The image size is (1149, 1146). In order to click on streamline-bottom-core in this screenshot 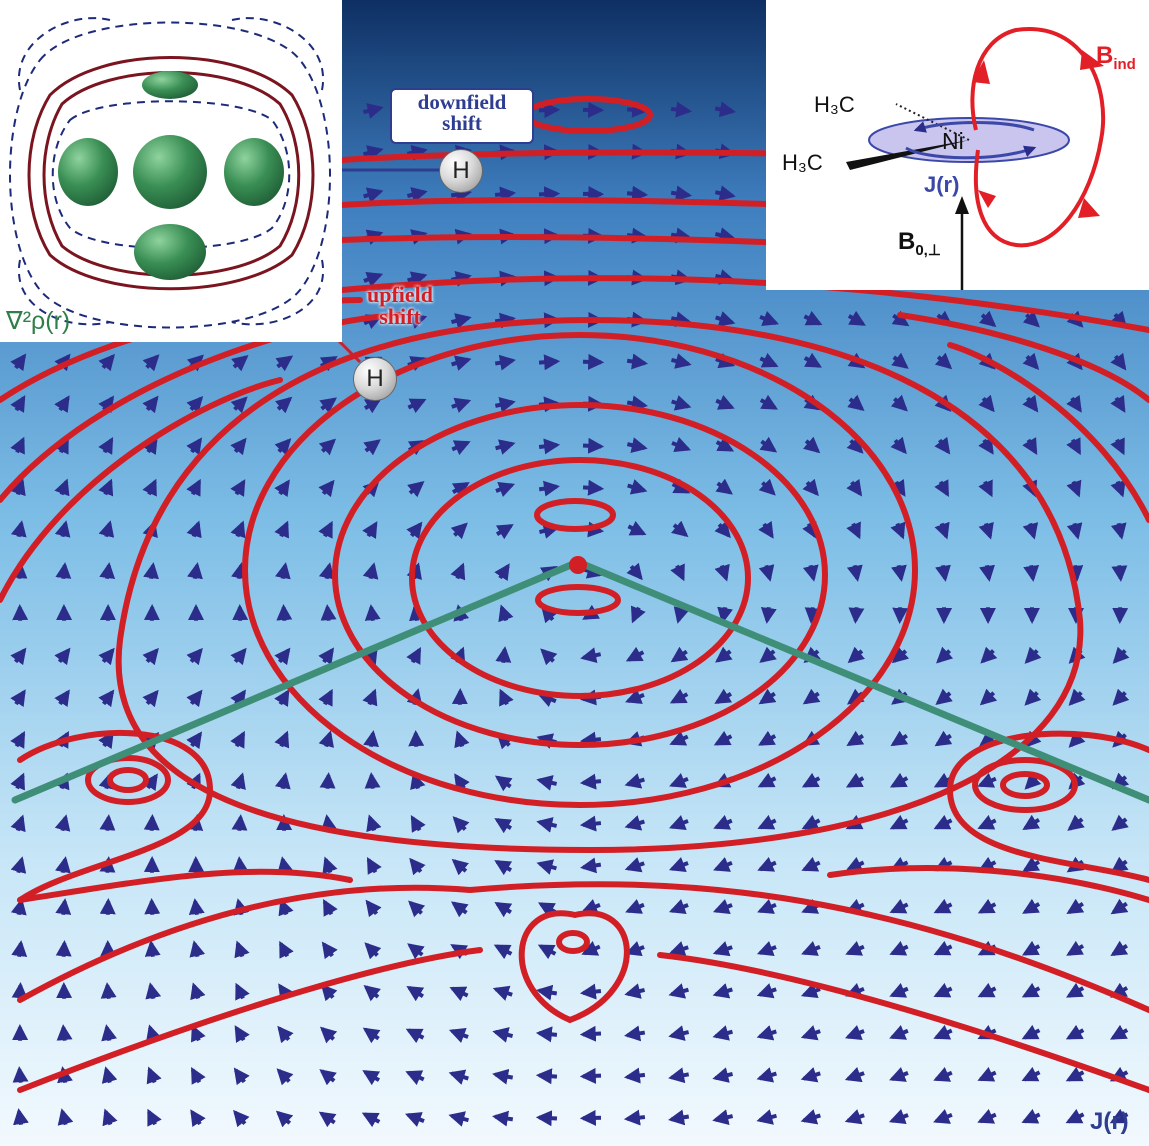, I will do `click(573, 942)`.